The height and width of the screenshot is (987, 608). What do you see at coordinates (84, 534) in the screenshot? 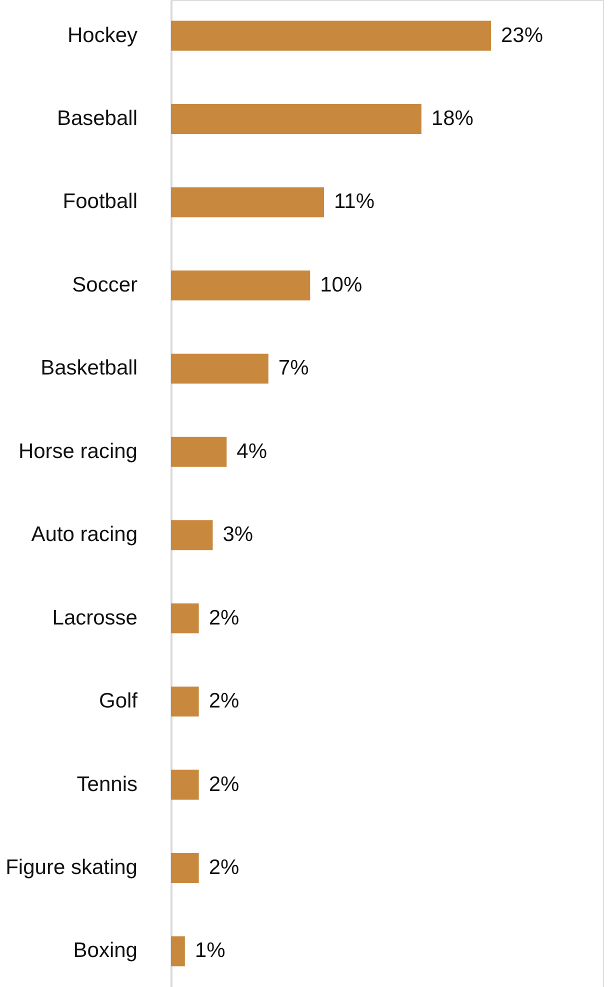
I see `y-tick-label: Auto racing` at bounding box center [84, 534].